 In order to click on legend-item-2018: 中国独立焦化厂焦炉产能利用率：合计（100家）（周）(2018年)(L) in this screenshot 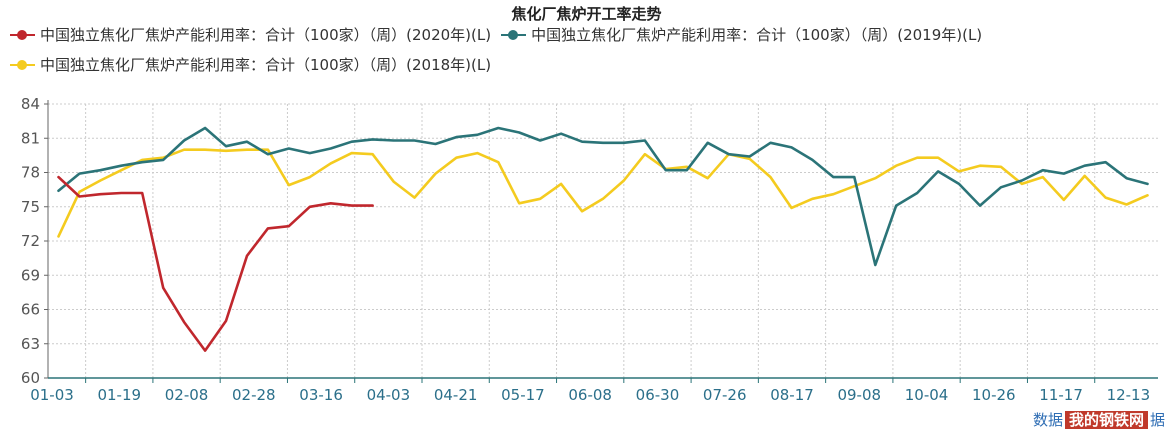, I will do `click(250, 64)`.